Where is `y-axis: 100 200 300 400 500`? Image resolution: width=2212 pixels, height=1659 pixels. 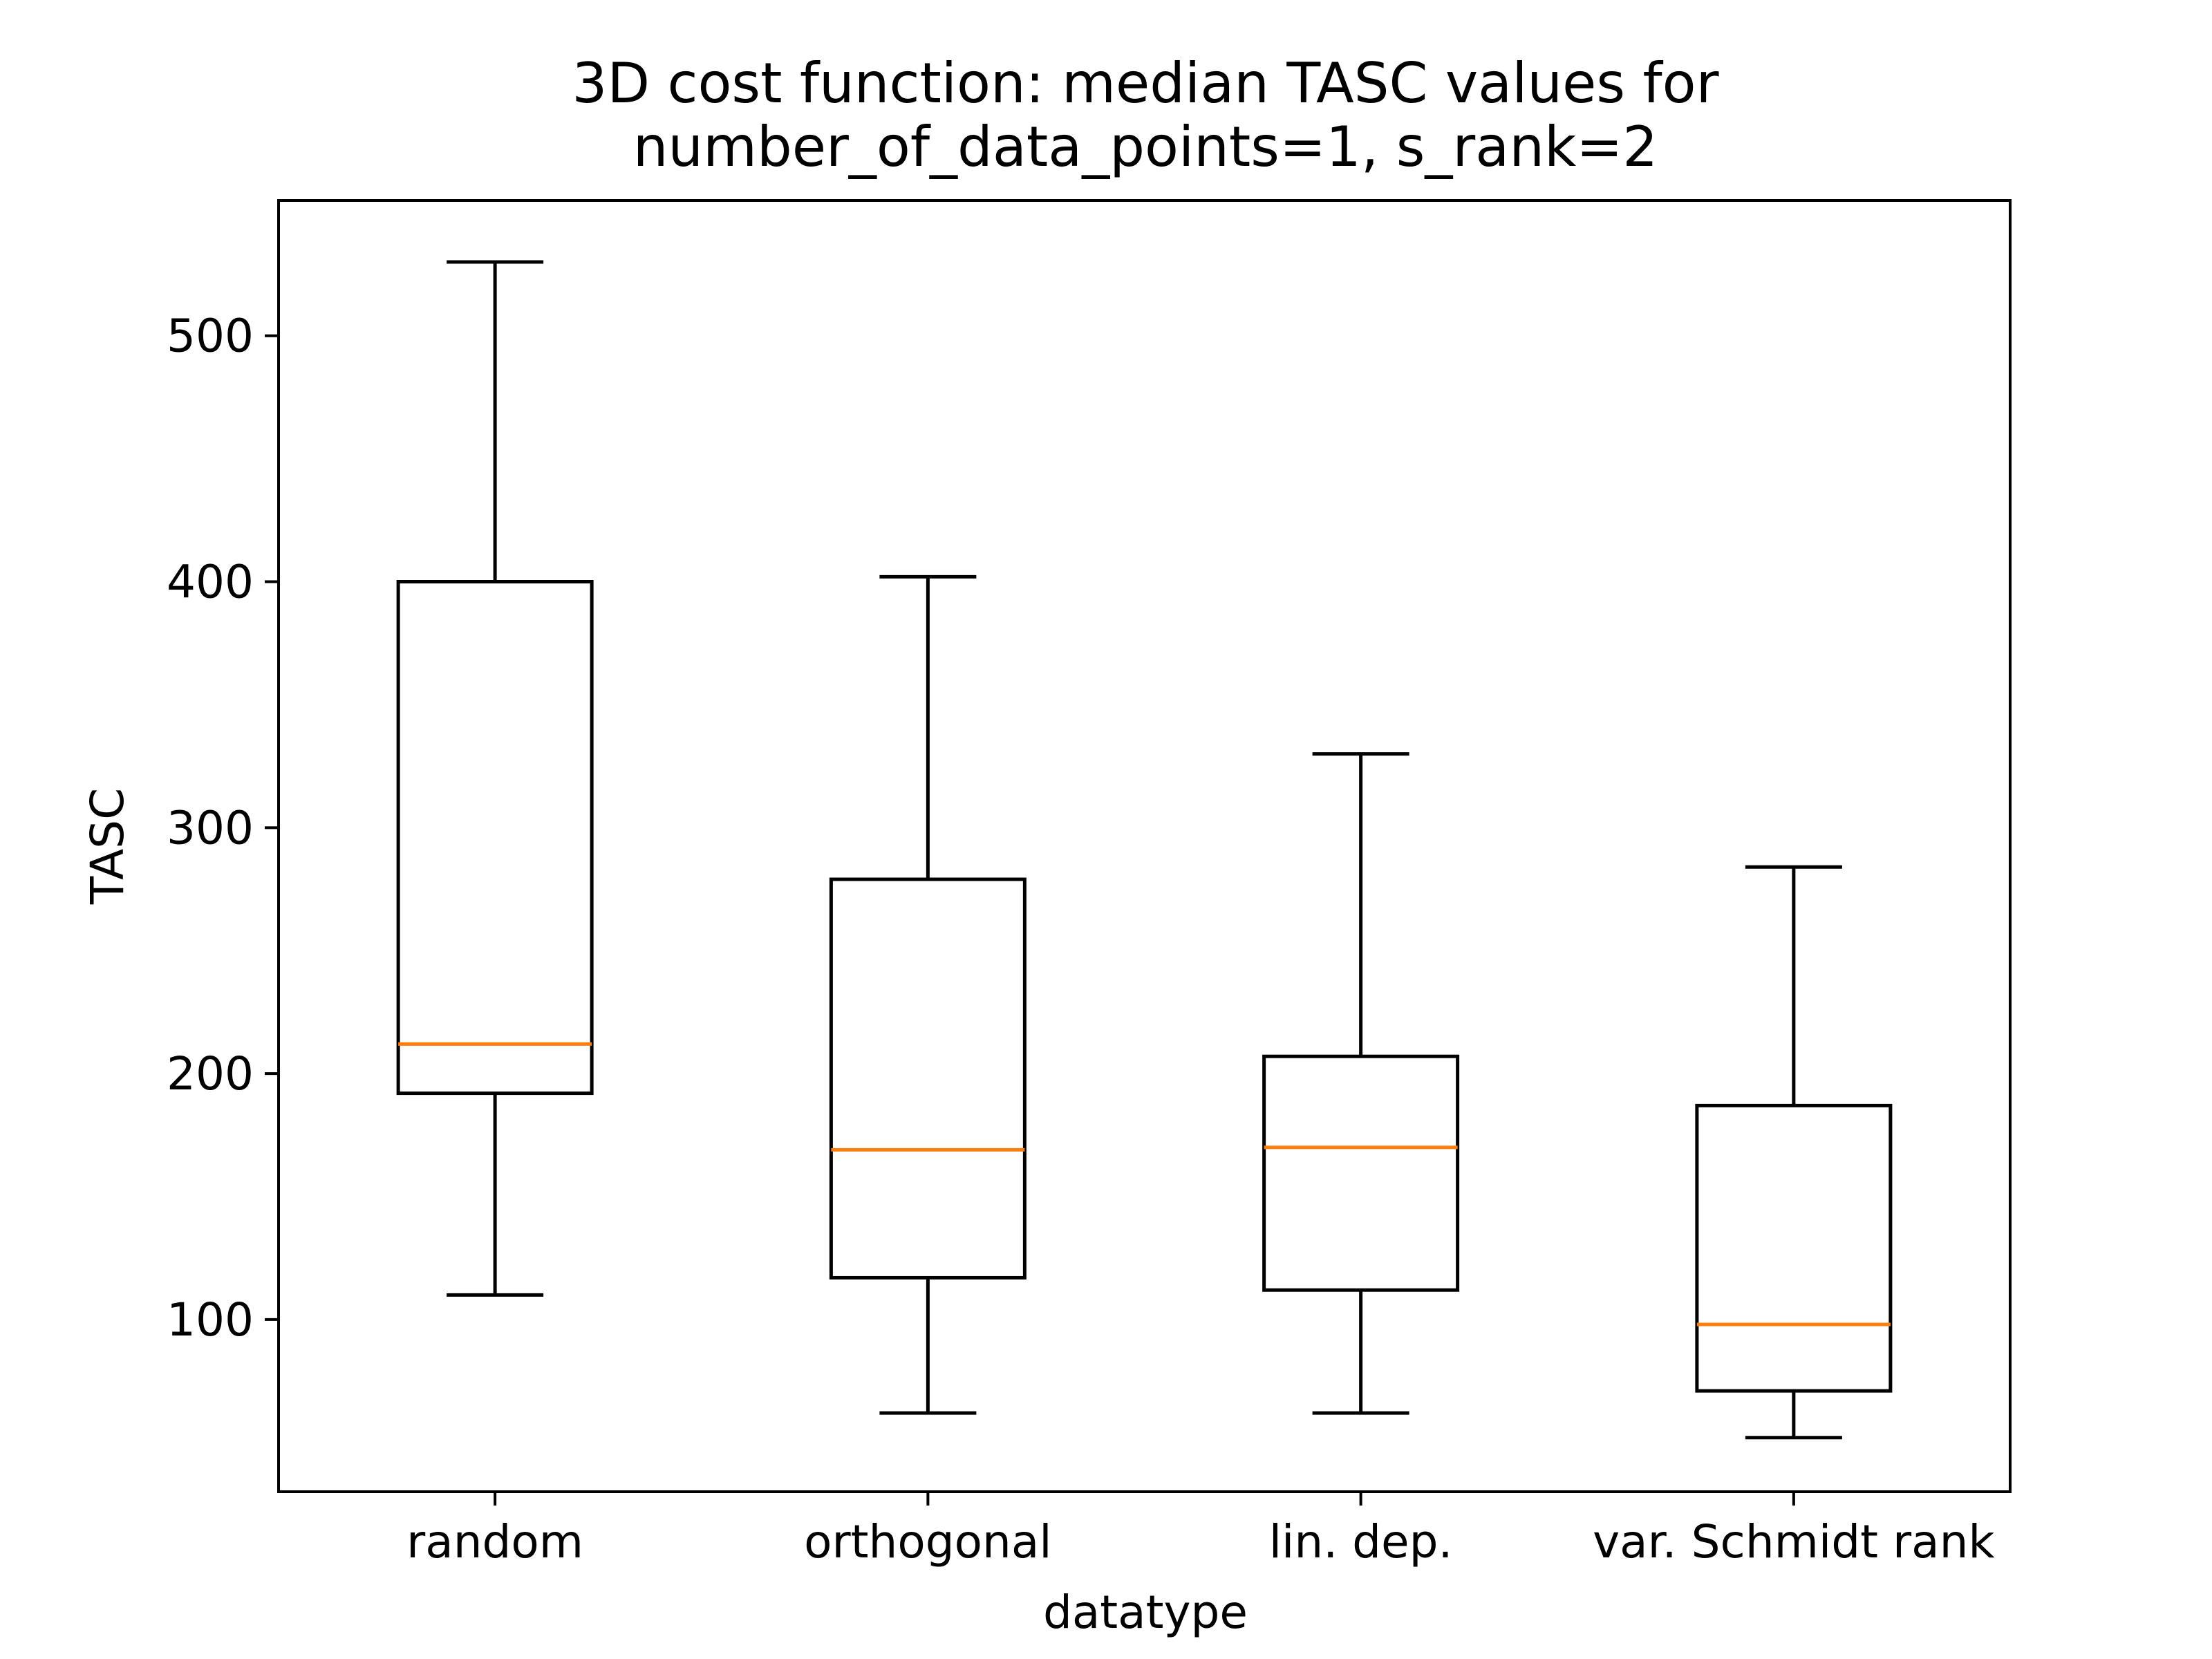
y-axis: 100 200 300 400 500 is located at coordinates (223, 828).